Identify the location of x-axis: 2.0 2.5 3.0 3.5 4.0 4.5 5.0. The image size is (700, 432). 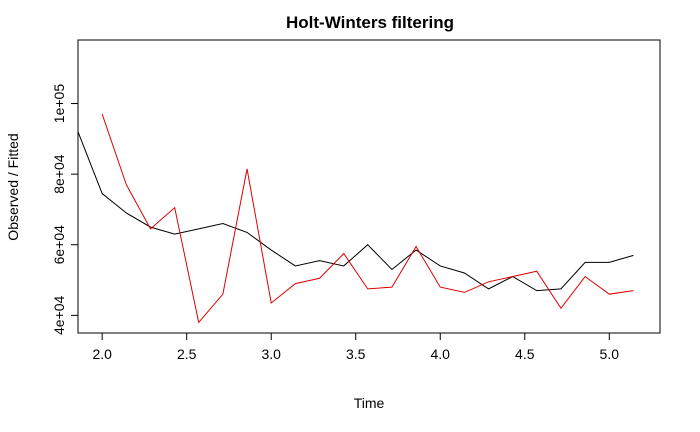
(355, 347).